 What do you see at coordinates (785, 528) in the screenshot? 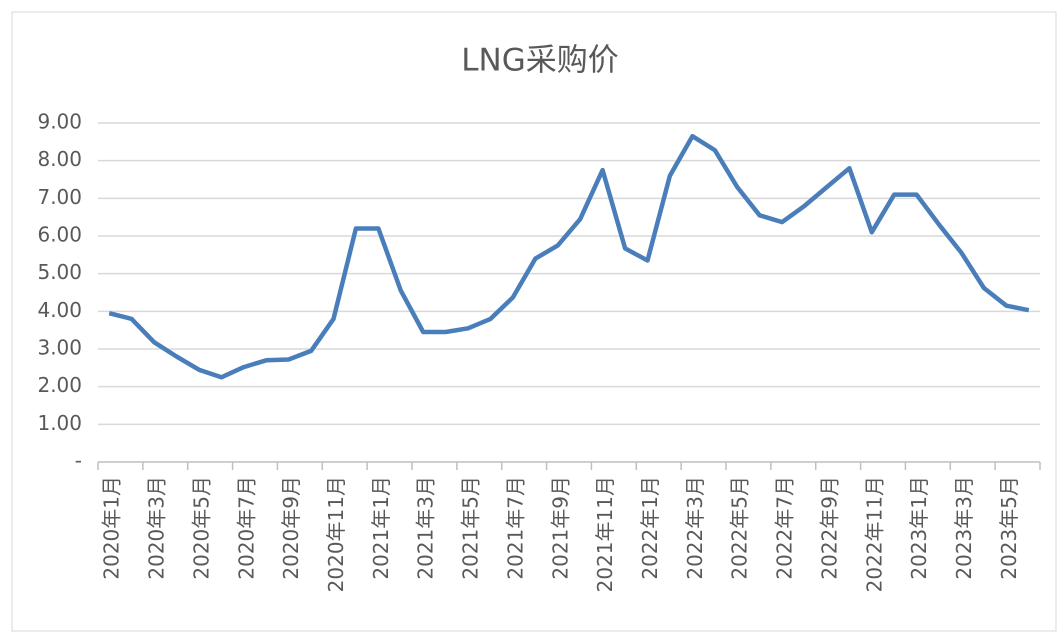
I see `x-tick-label: 2022年7月` at bounding box center [785, 528].